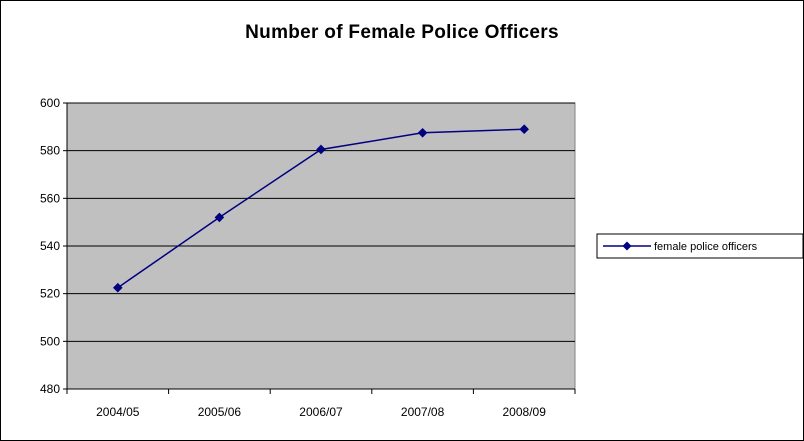  What do you see at coordinates (525, 412) in the screenshot?
I see `x-tick-label: 2008/09` at bounding box center [525, 412].